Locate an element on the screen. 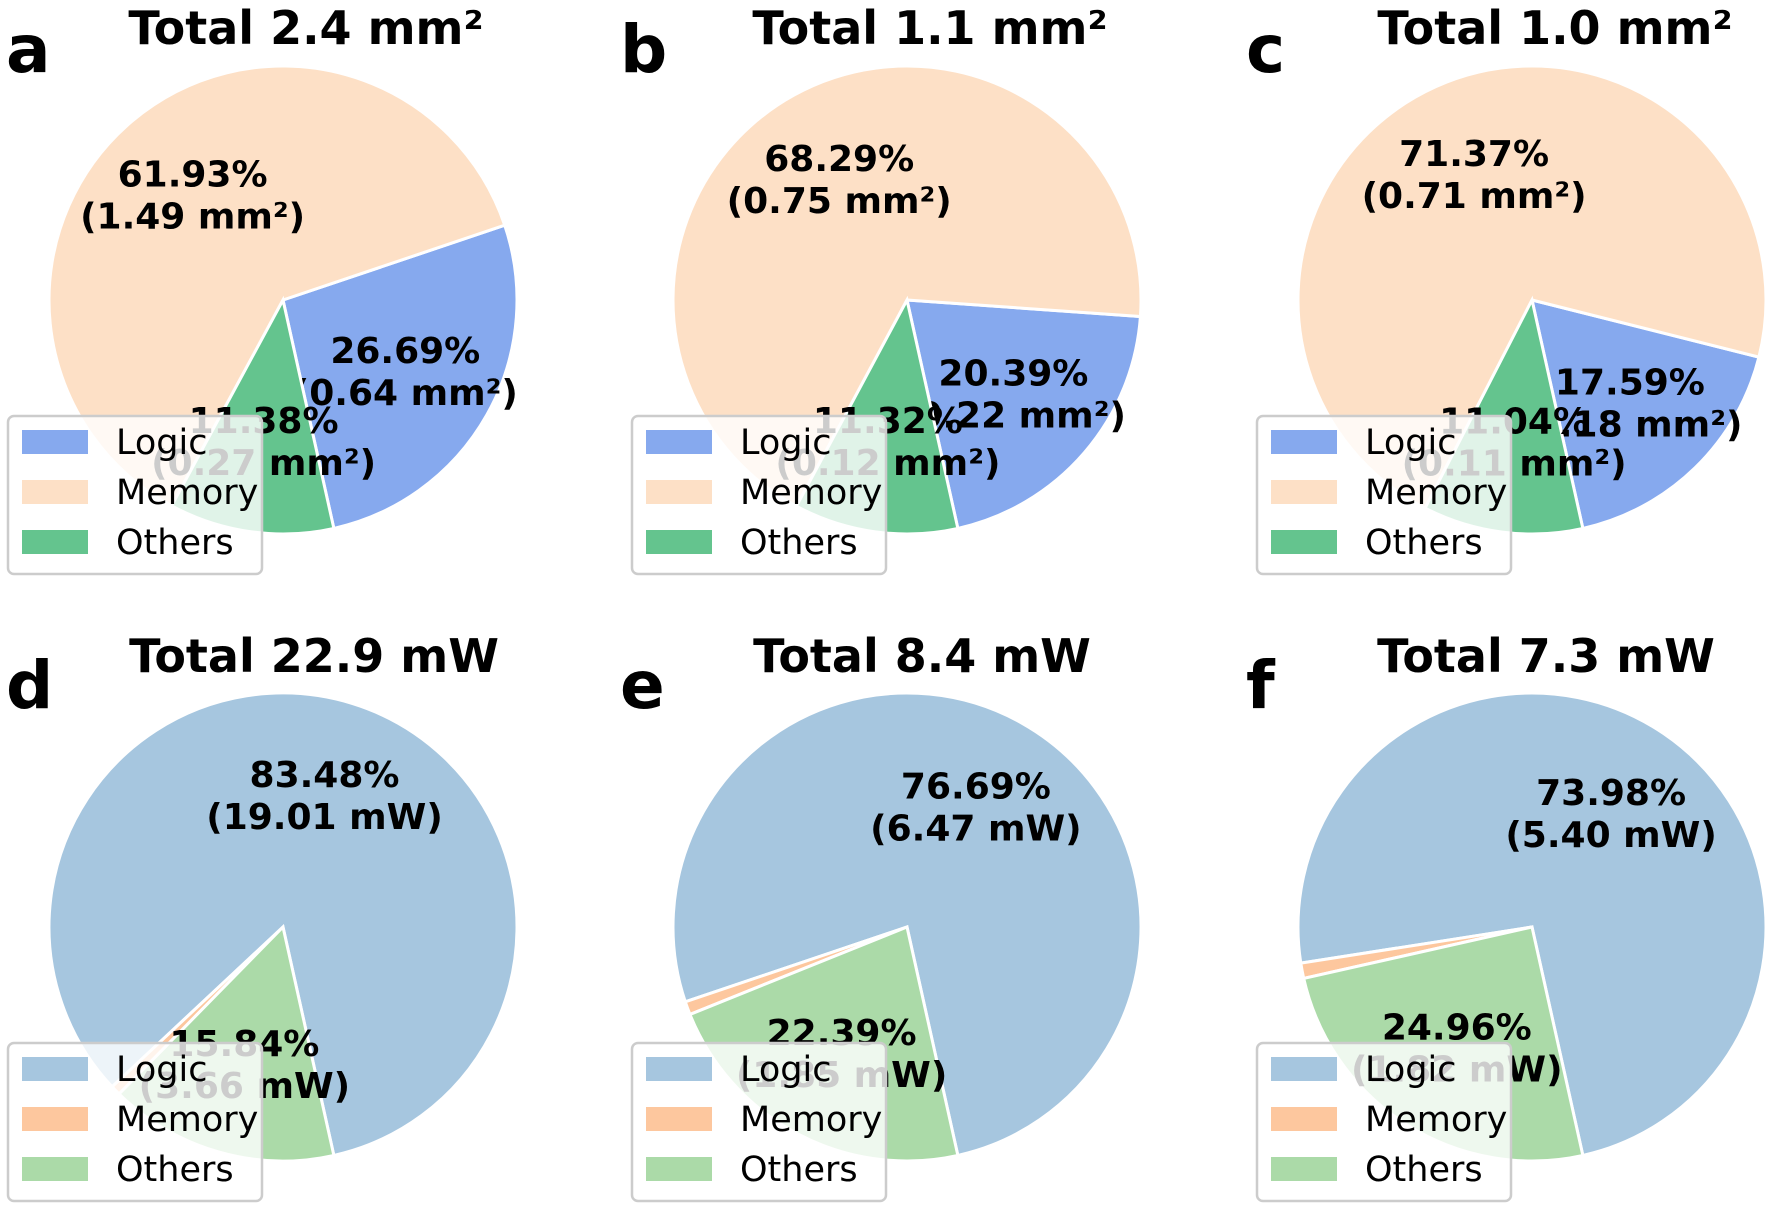  slice-label-logic-percent: 17.59% is located at coordinates (1630, 383).